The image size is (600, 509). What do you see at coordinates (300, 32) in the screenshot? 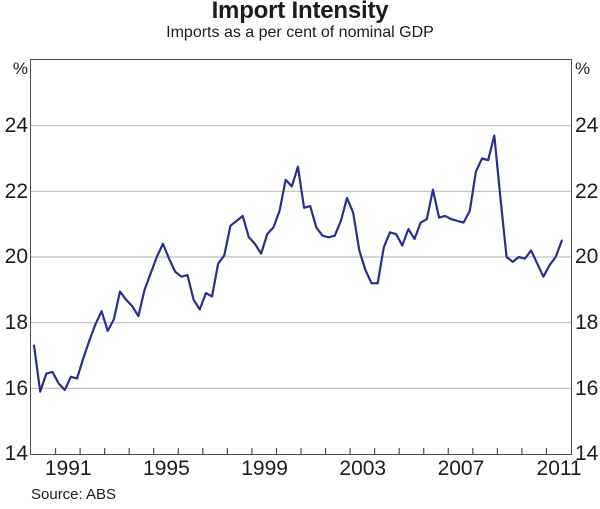
I see `chart-subtitle: Imports as a per cent of nominal GDP` at bounding box center [300, 32].